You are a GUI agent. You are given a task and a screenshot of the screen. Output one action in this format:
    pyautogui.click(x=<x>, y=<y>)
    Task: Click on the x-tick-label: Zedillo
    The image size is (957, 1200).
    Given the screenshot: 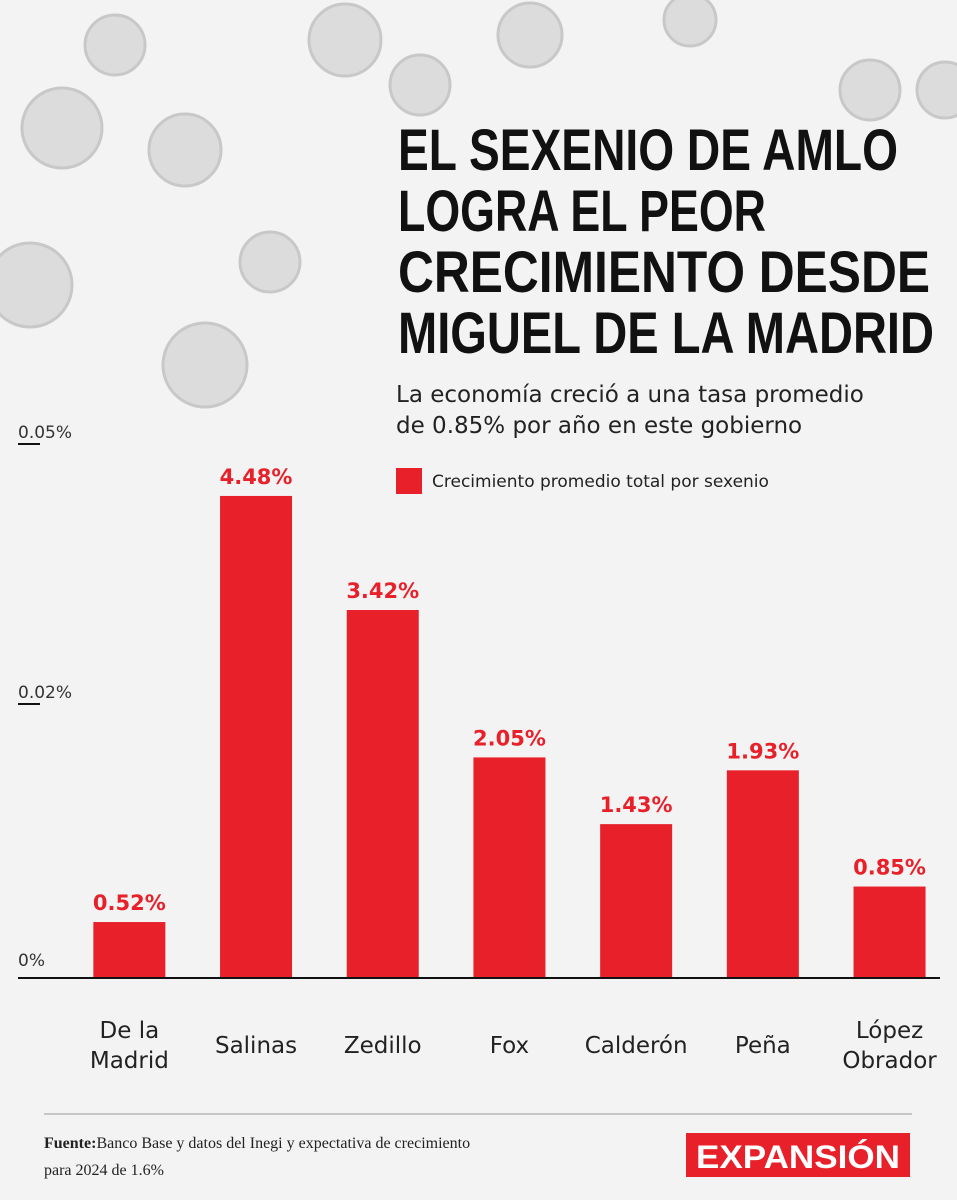 What is the action you would take?
    pyautogui.click(x=382, y=1046)
    